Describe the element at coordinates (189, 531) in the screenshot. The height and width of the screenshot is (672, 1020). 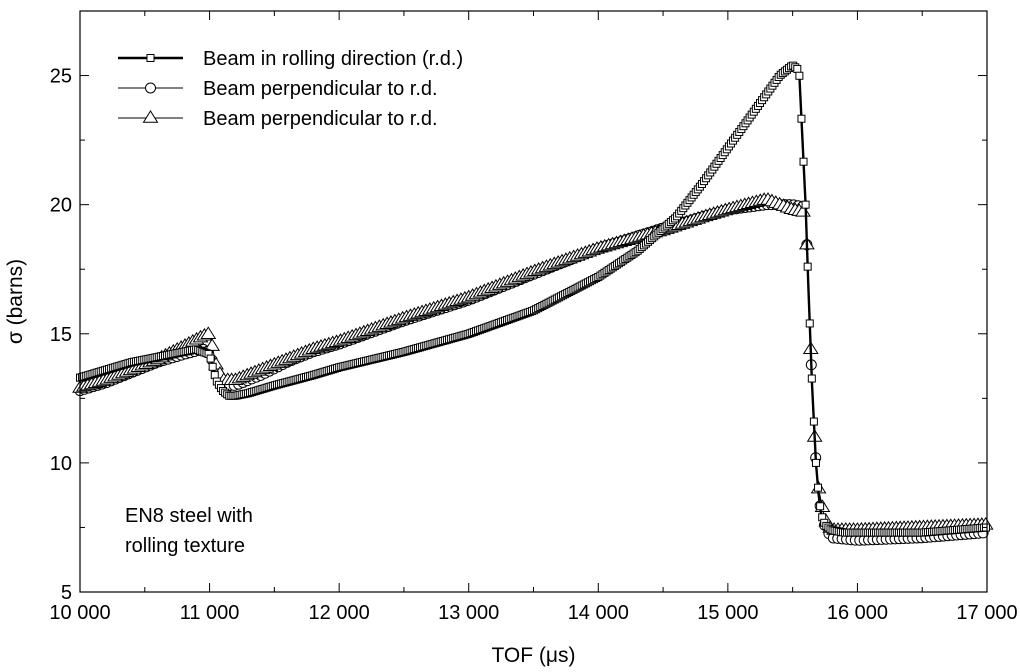
I see `annotation: EN8 steel with rolling texture` at that location.